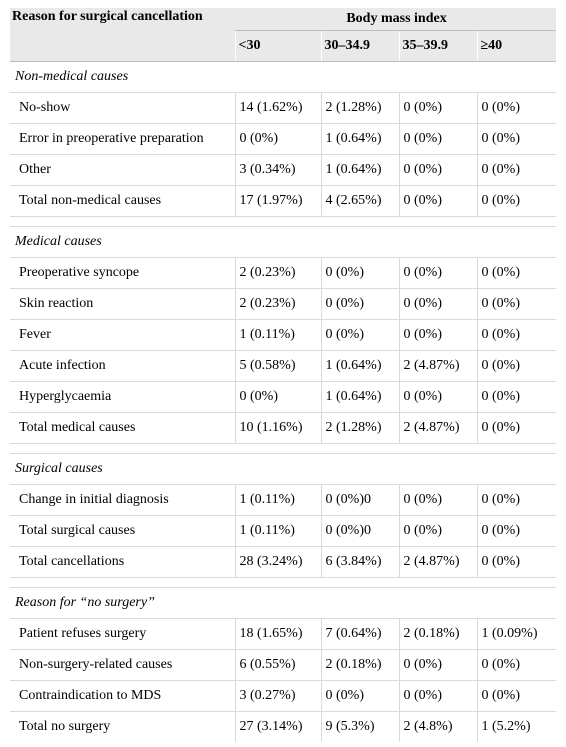 The height and width of the screenshot is (747, 566). Describe the element at coordinates (277, 366) in the screenshot. I see `row-value: 5 (0.58%)` at that location.